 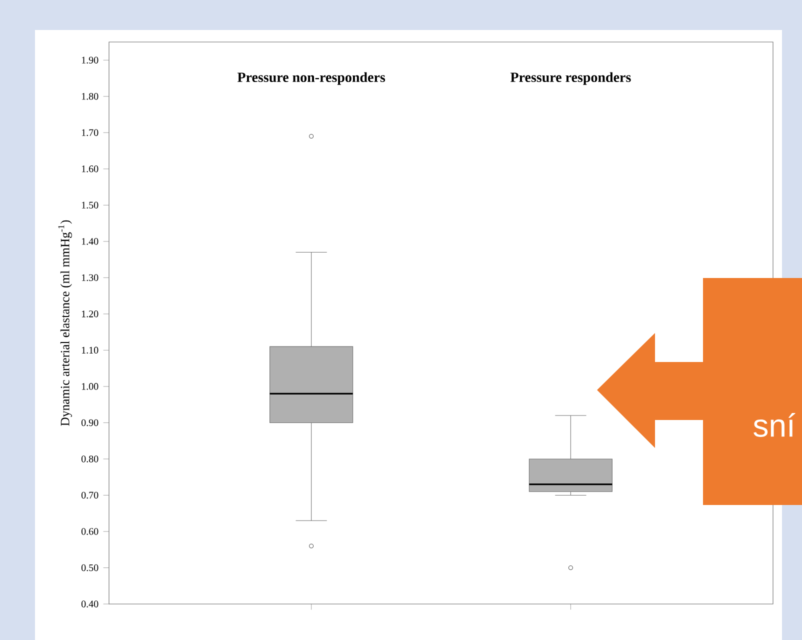 I want to click on y-tick-label: 0.40, so click(x=89, y=604).